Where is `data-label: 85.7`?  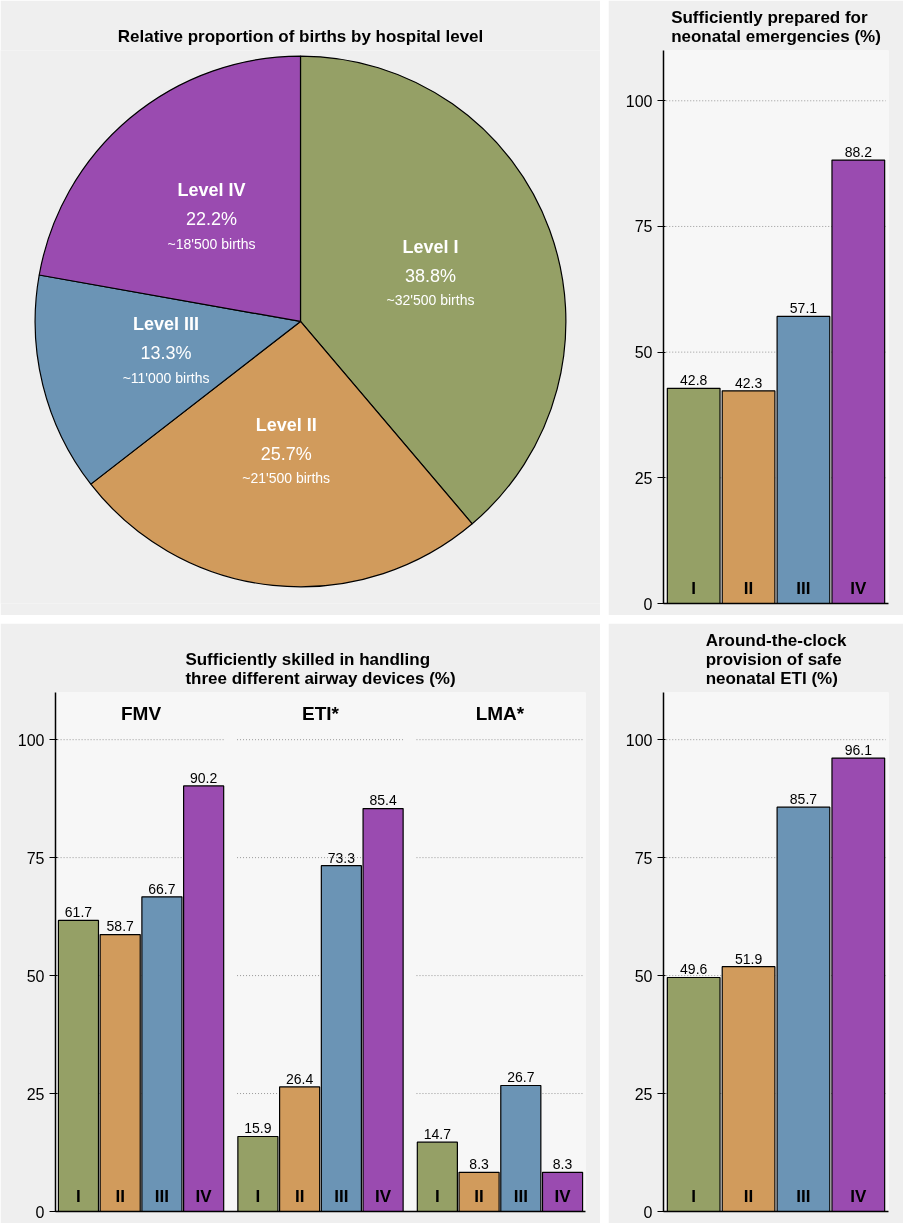 data-label: 85.7 is located at coordinates (803, 799).